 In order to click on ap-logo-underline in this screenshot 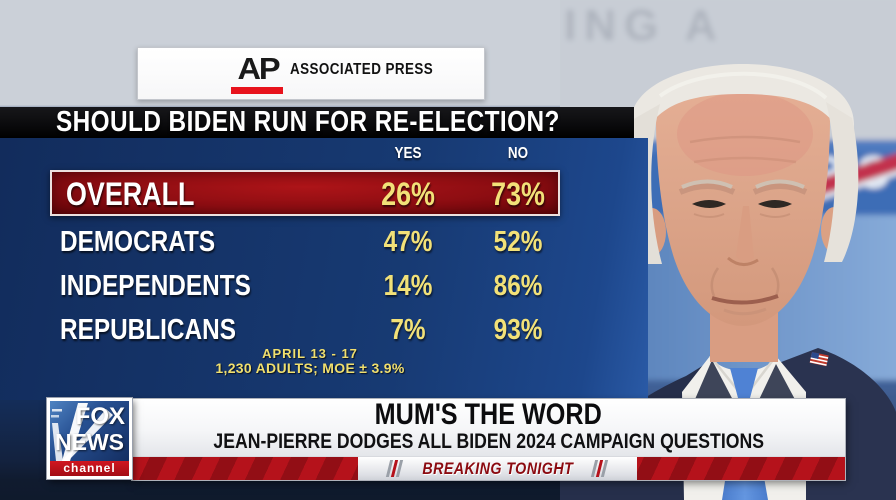, I will do `click(257, 90)`.